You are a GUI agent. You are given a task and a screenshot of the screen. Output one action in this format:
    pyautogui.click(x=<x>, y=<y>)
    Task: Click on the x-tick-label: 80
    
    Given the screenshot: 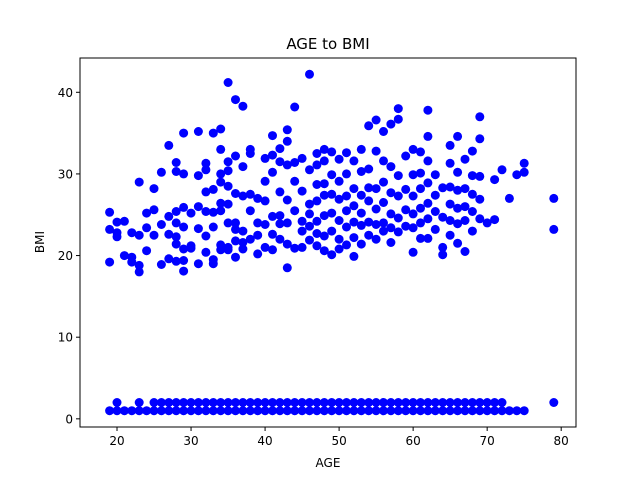 What is the action you would take?
    pyautogui.click(x=561, y=441)
    